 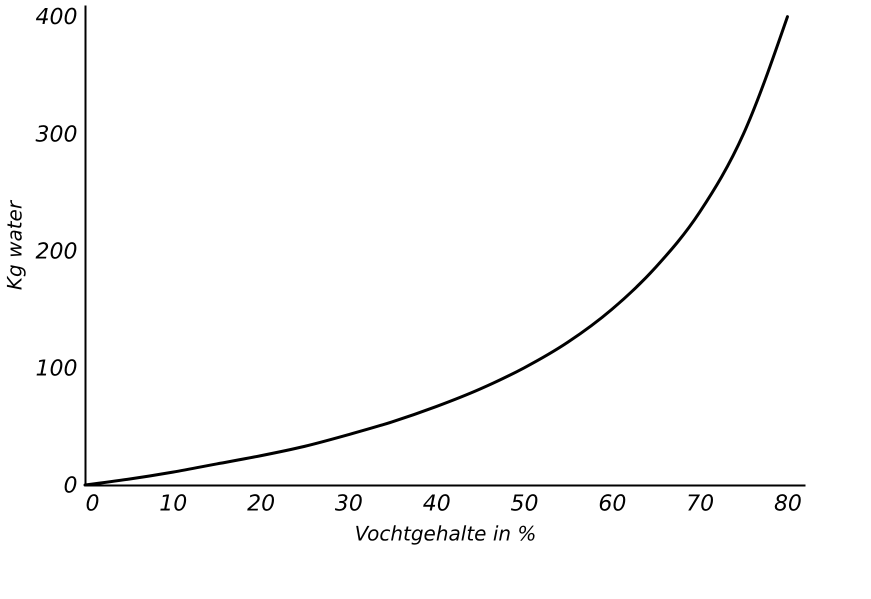 What do you see at coordinates (57, 17) in the screenshot?
I see `y-tick-label: 400` at bounding box center [57, 17].